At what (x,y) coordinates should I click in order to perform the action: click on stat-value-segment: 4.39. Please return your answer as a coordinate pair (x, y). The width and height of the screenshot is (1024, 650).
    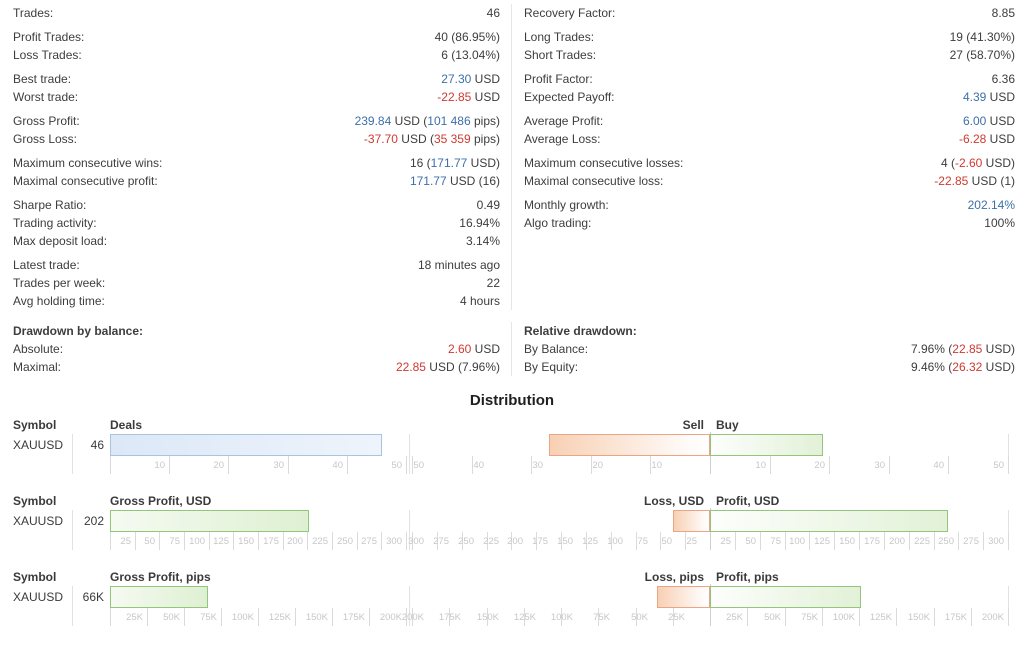
    Looking at the image, I should click on (974, 97).